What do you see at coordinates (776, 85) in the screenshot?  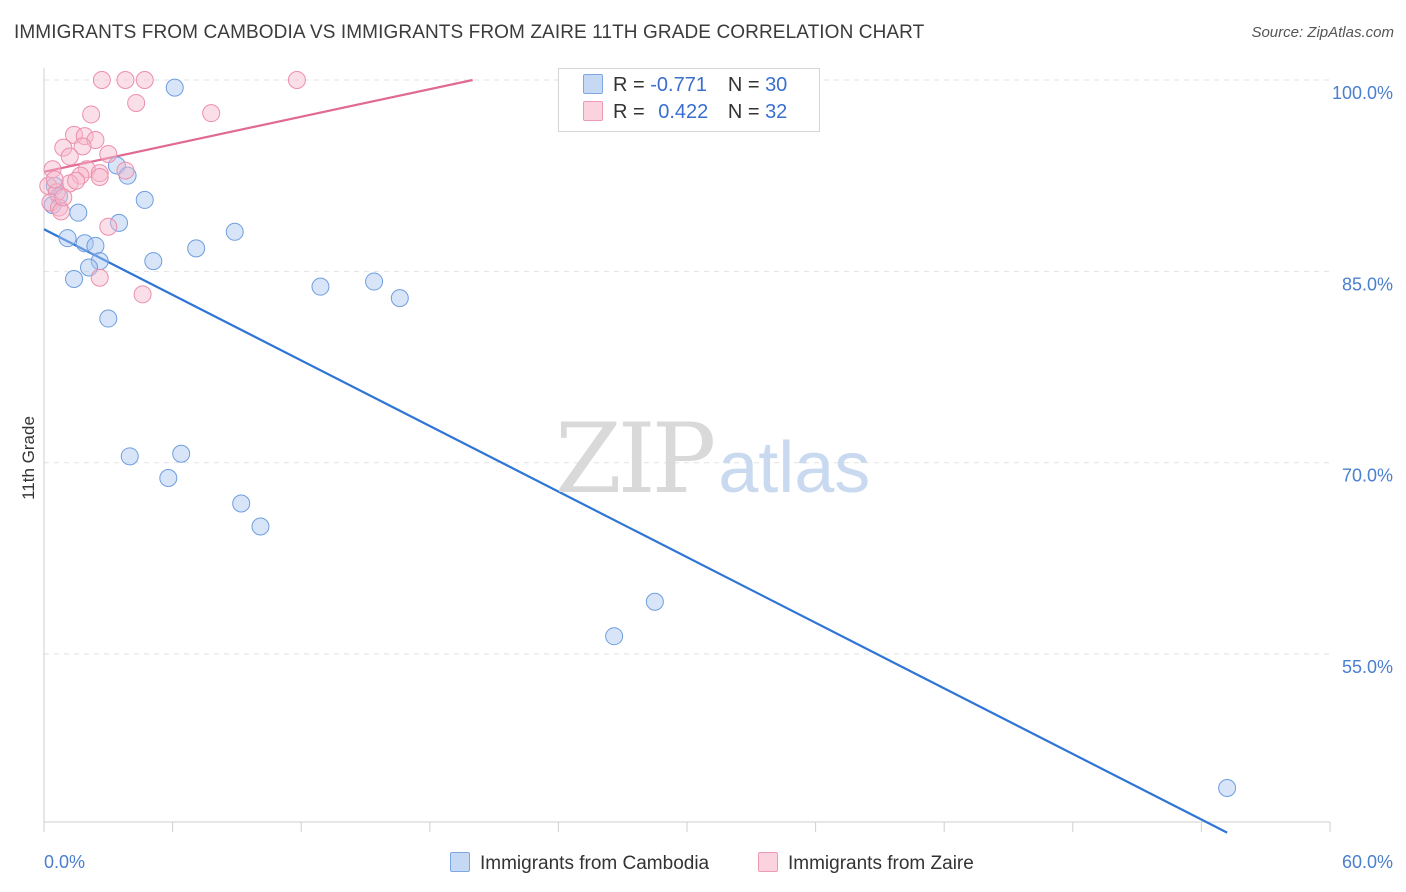 I see `legend-n-value-cambodia: 30` at bounding box center [776, 85].